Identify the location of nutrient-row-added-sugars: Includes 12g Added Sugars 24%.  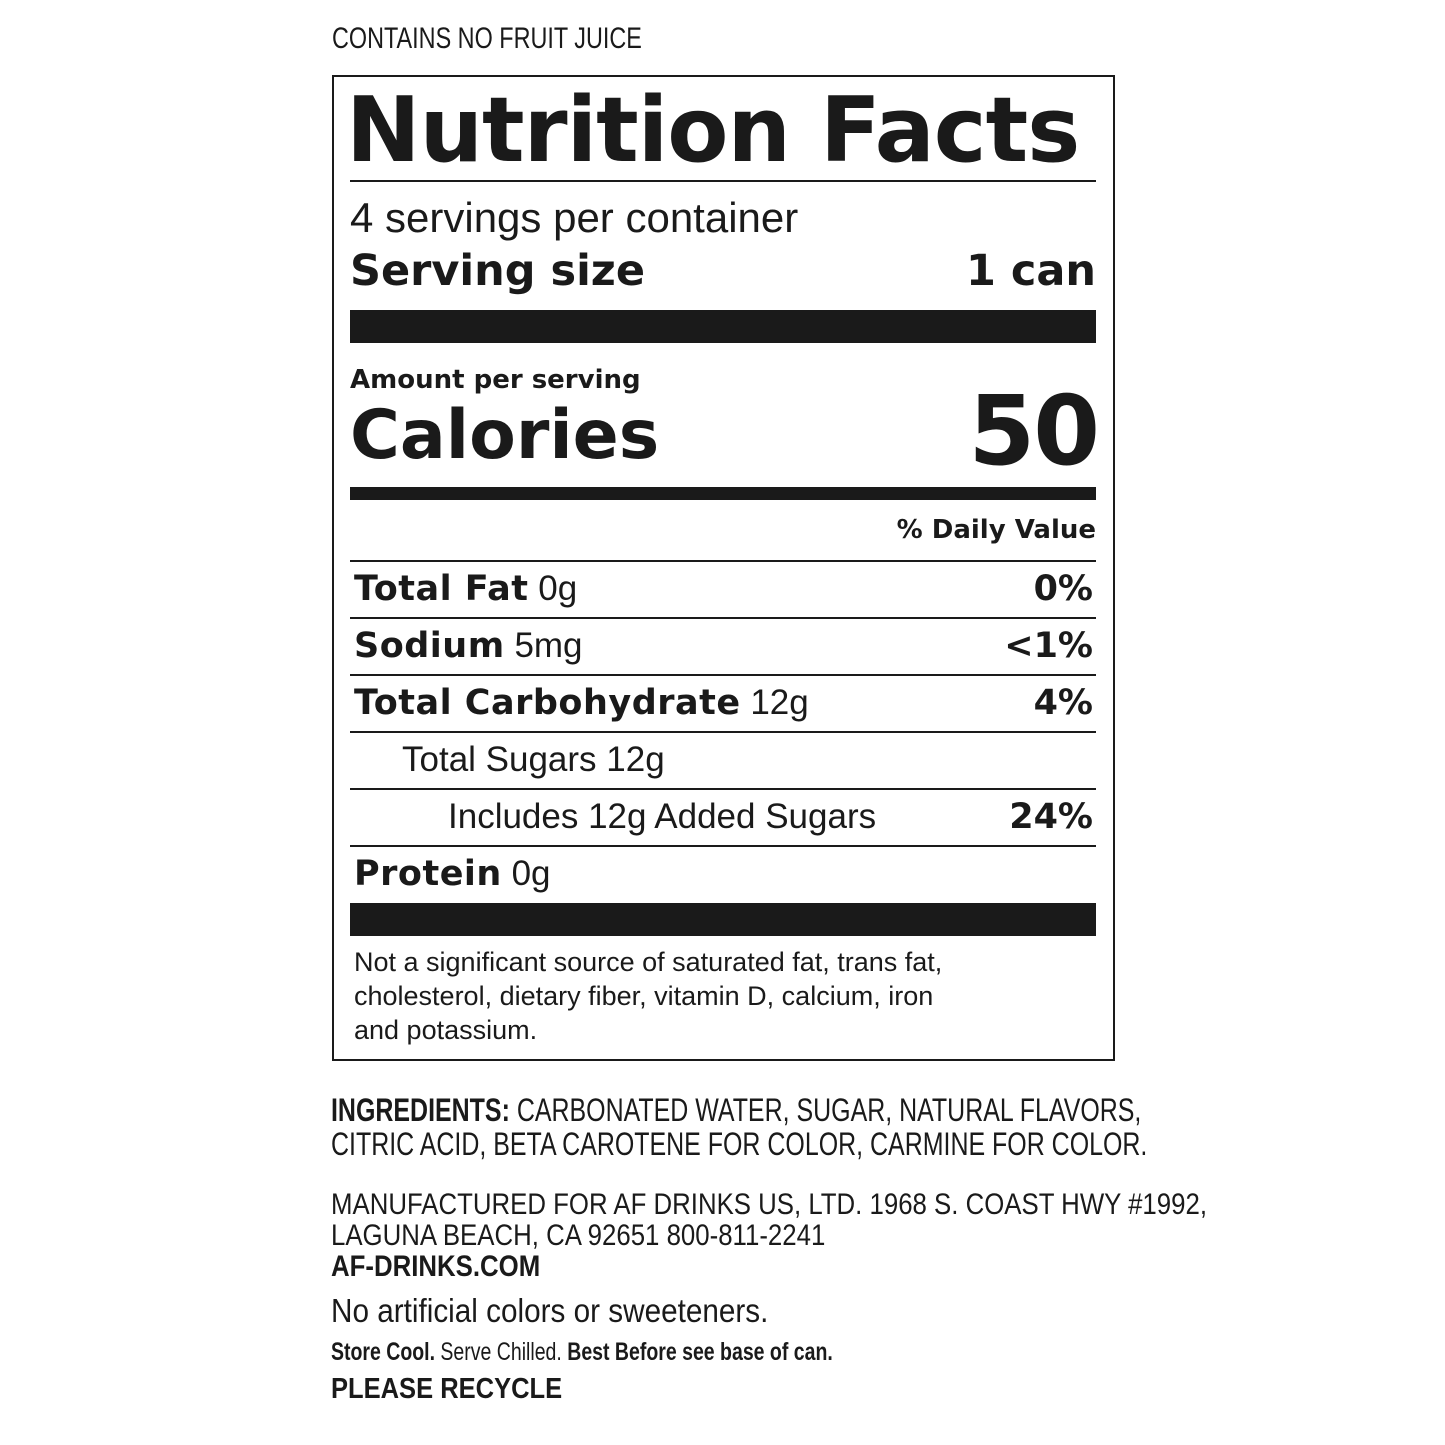
(723, 816).